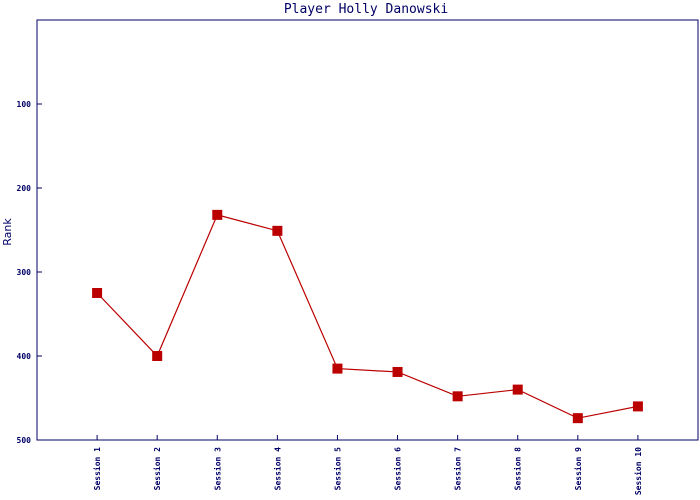 The image size is (700, 500). Describe the element at coordinates (518, 469) in the screenshot. I see `x-tick-label: Session 8` at that location.